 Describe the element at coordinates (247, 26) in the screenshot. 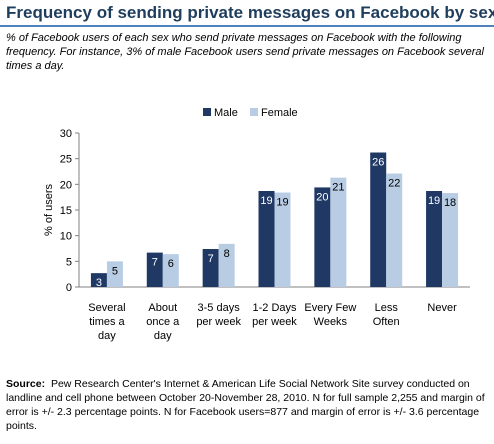

I see `title-rule` at that location.